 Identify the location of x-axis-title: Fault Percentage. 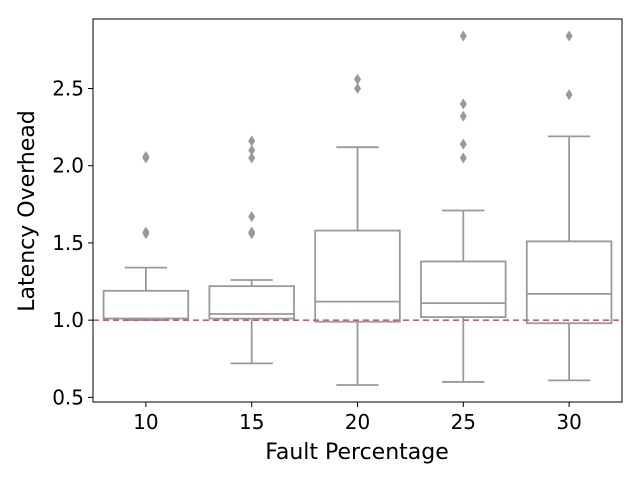
(357, 452).